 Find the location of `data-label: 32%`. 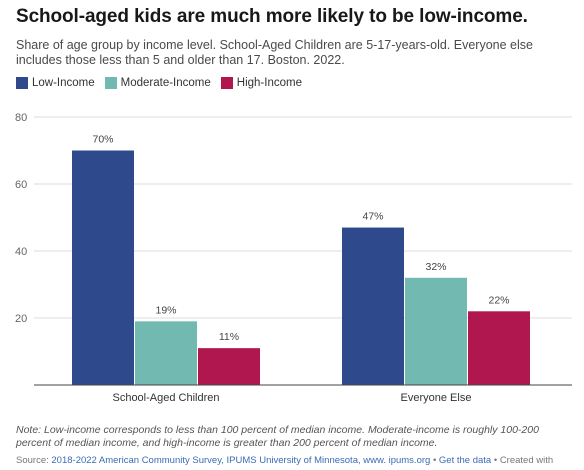

data-label: 32% is located at coordinates (435, 267).